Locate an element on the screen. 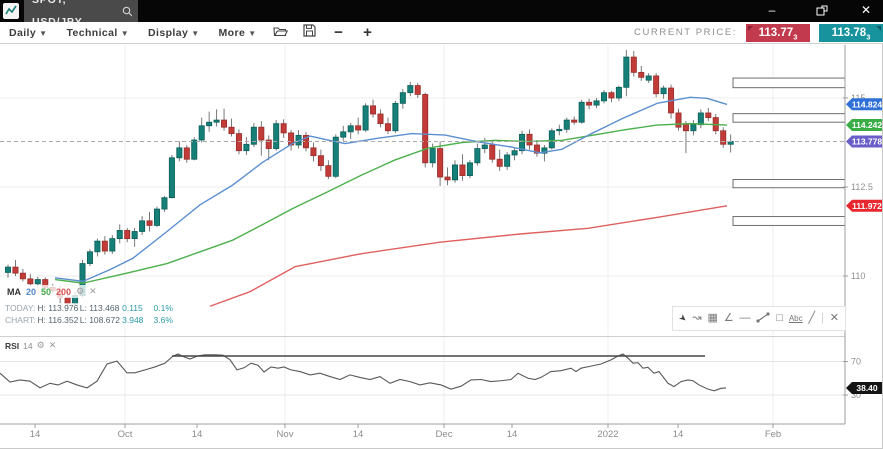  order-box is located at coordinates (789, 221).